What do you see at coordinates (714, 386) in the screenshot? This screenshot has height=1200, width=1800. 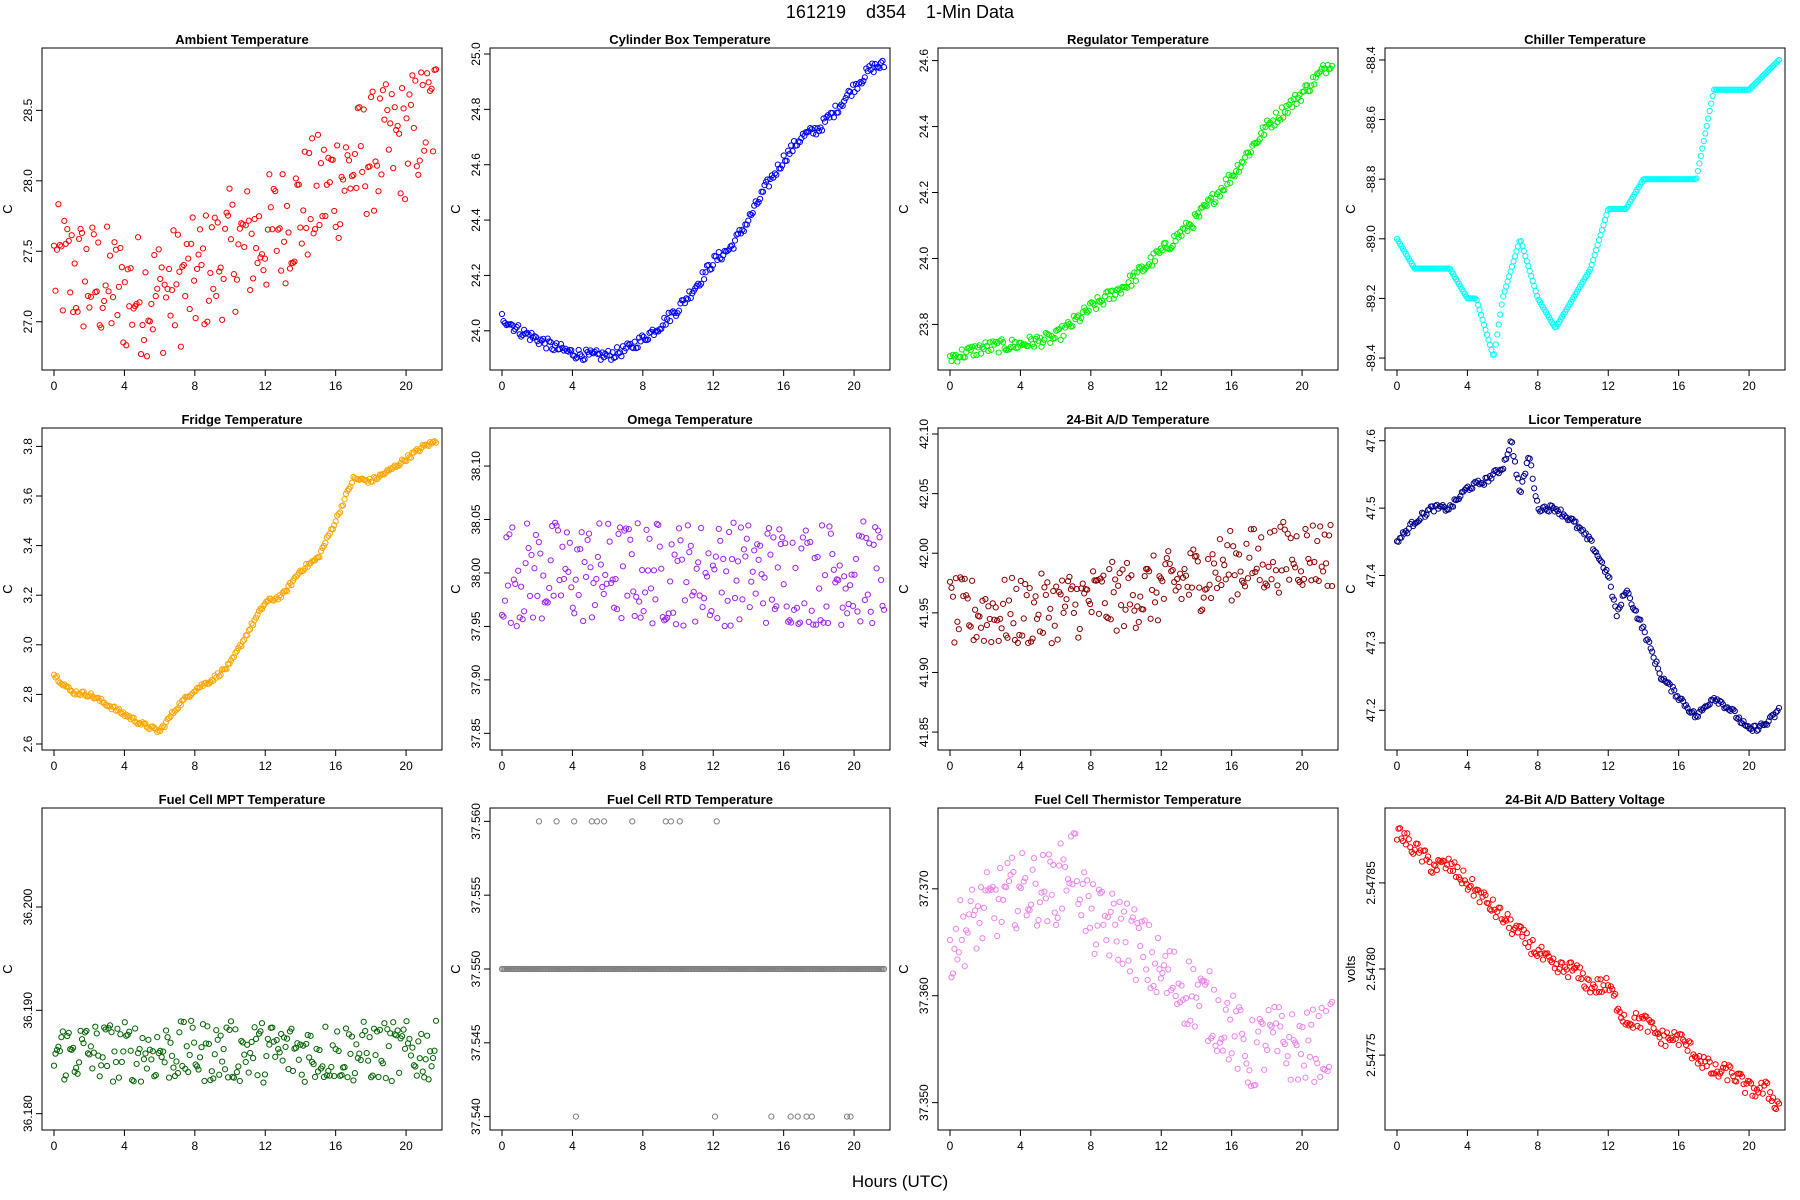 I see `x-tick-label: 12` at bounding box center [714, 386].